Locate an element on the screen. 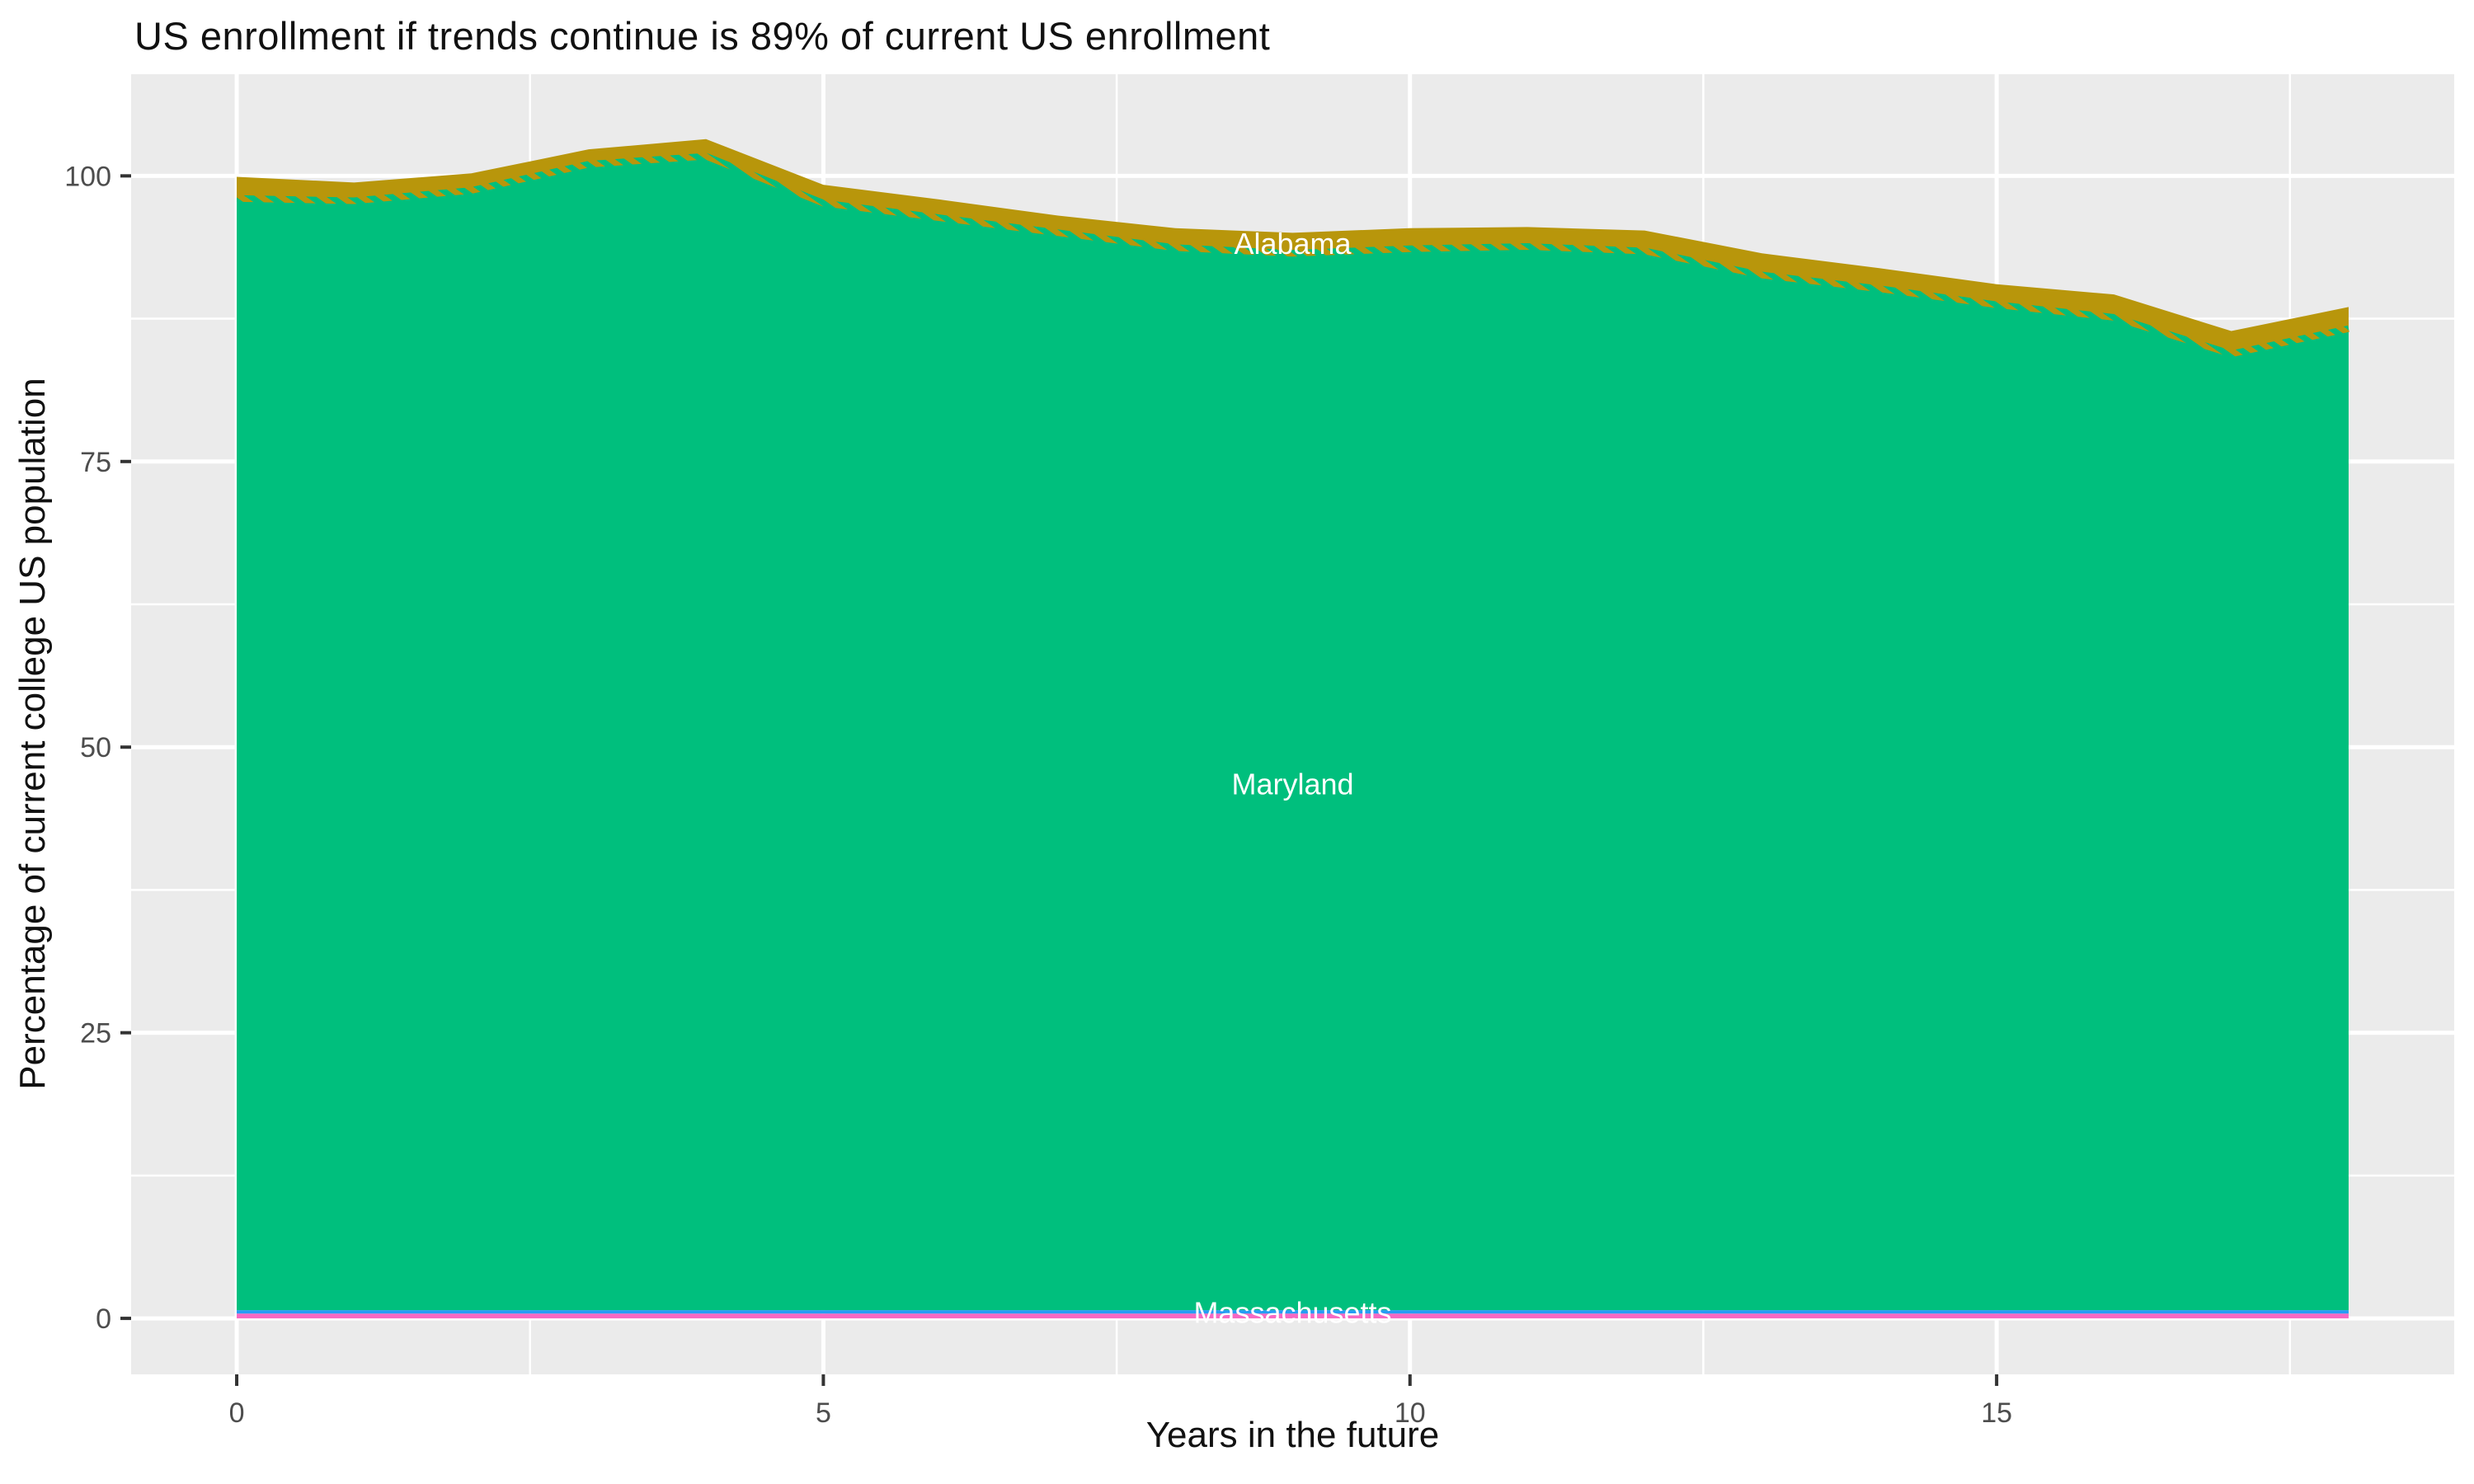 The height and width of the screenshot is (1484, 2474). x-tick-label-10: 10 is located at coordinates (1410, 1413).